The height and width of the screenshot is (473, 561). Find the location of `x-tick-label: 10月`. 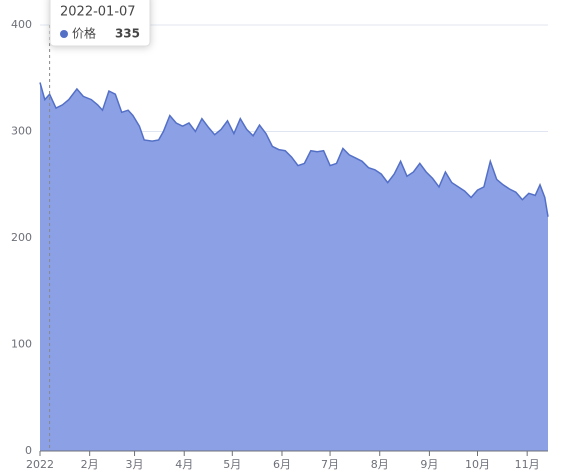

x-tick-label: 10月 is located at coordinates (477, 464).